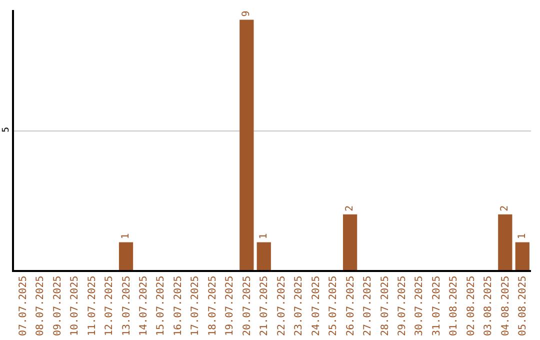 The width and height of the screenshot is (540, 340). Describe the element at coordinates (264, 306) in the screenshot. I see `x-tick-label: 21.07.2025` at that location.